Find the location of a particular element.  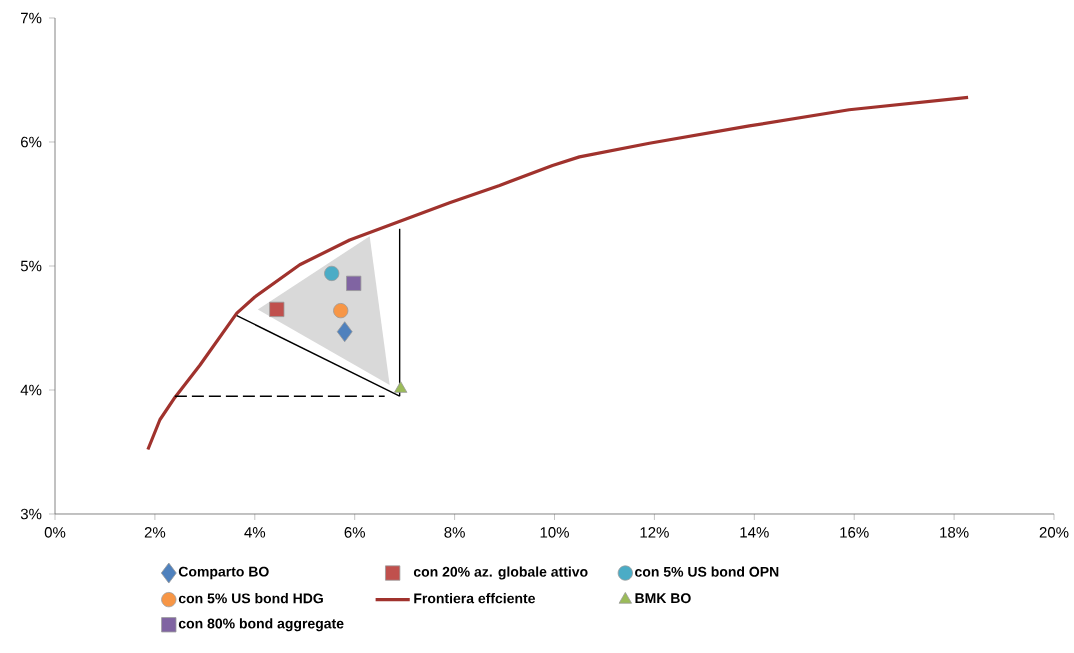

x-tick-label: 6% is located at coordinates (354, 532).